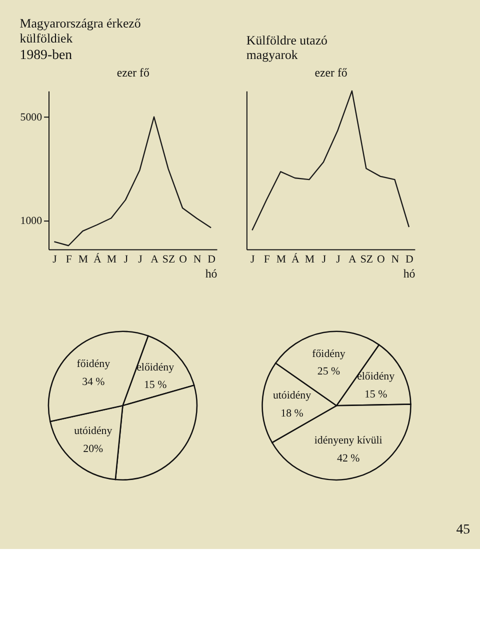 The image size is (480, 640). Describe the element at coordinates (292, 414) in the screenshot. I see `data-label: 18 %` at that location.